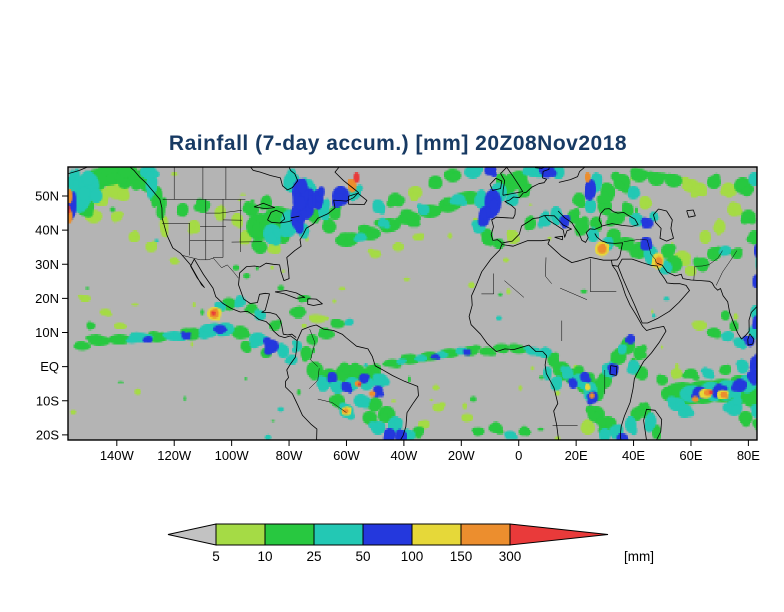 The width and height of the screenshot is (784, 612). Describe the element at coordinates (346, 455) in the screenshot. I see `lon-tick-label: 60W` at that location.